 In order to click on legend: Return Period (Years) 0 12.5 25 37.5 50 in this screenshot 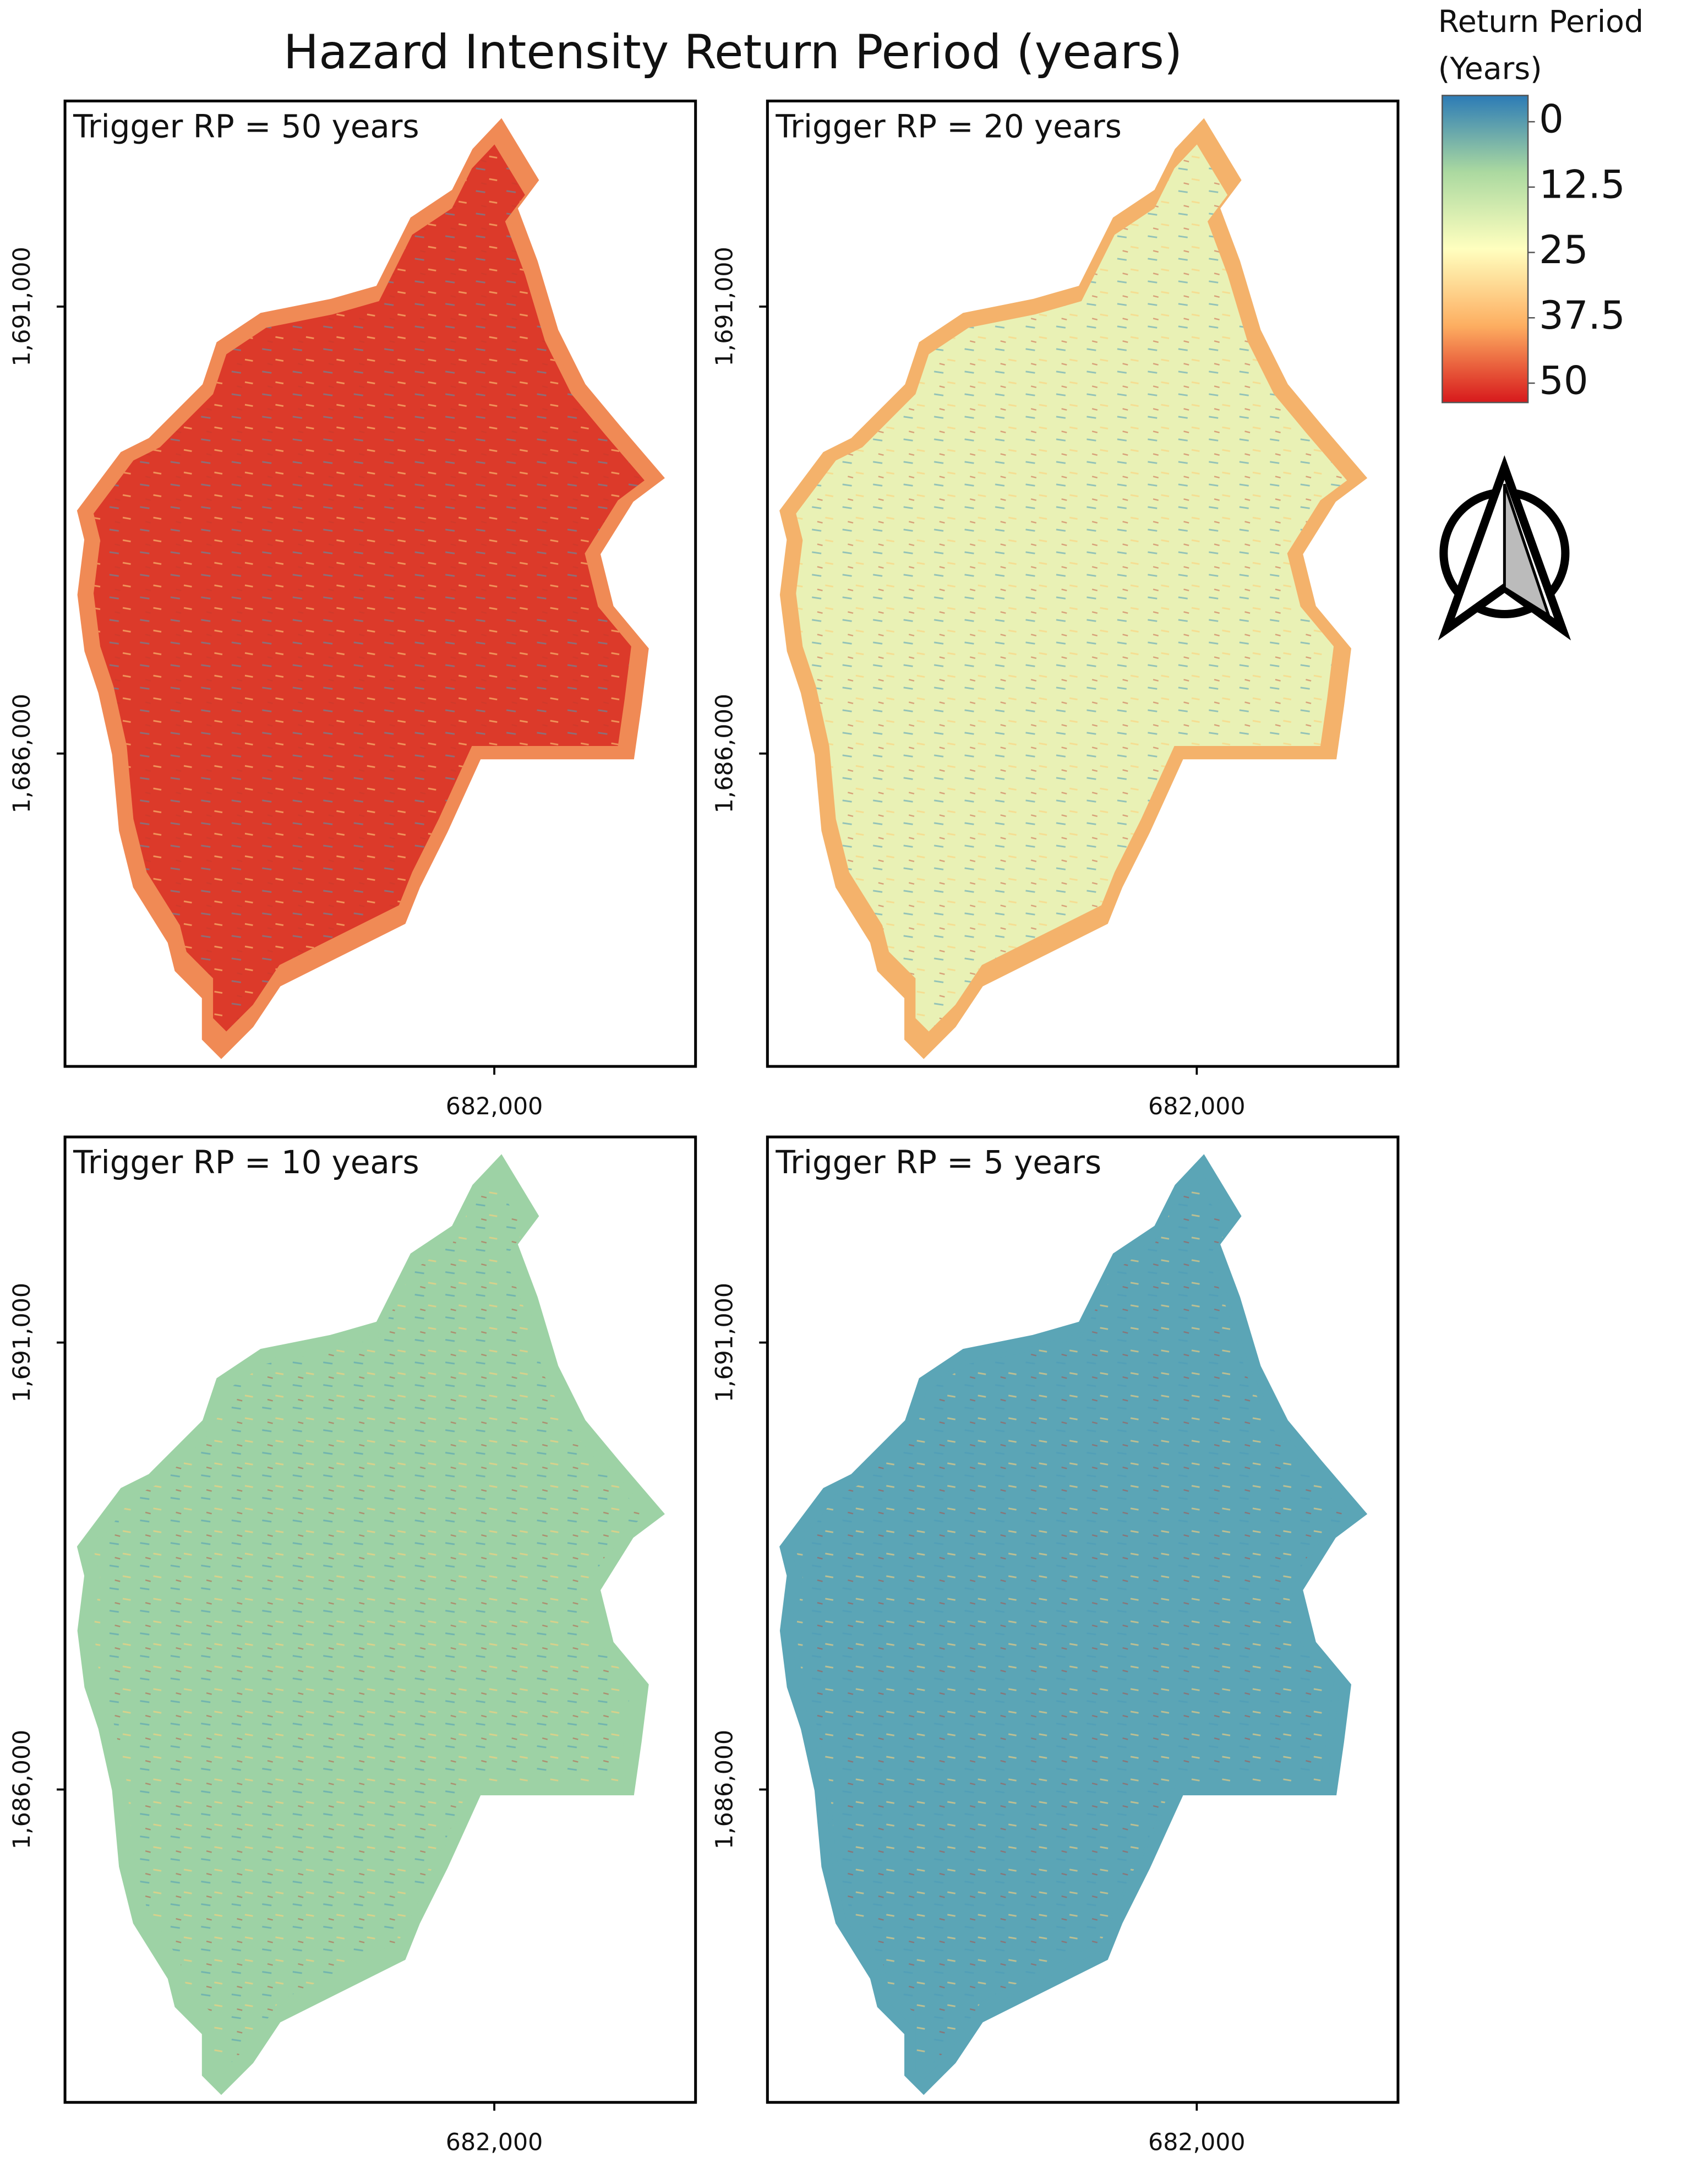, I will do `click(1541, 204)`.